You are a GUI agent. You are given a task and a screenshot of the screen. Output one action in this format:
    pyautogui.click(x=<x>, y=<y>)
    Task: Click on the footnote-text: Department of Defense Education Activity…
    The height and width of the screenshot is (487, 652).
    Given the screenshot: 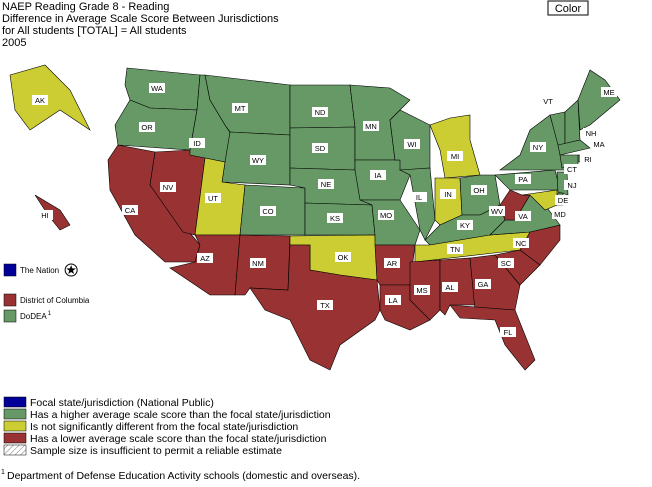 What is the action you would take?
    pyautogui.click(x=183, y=476)
    